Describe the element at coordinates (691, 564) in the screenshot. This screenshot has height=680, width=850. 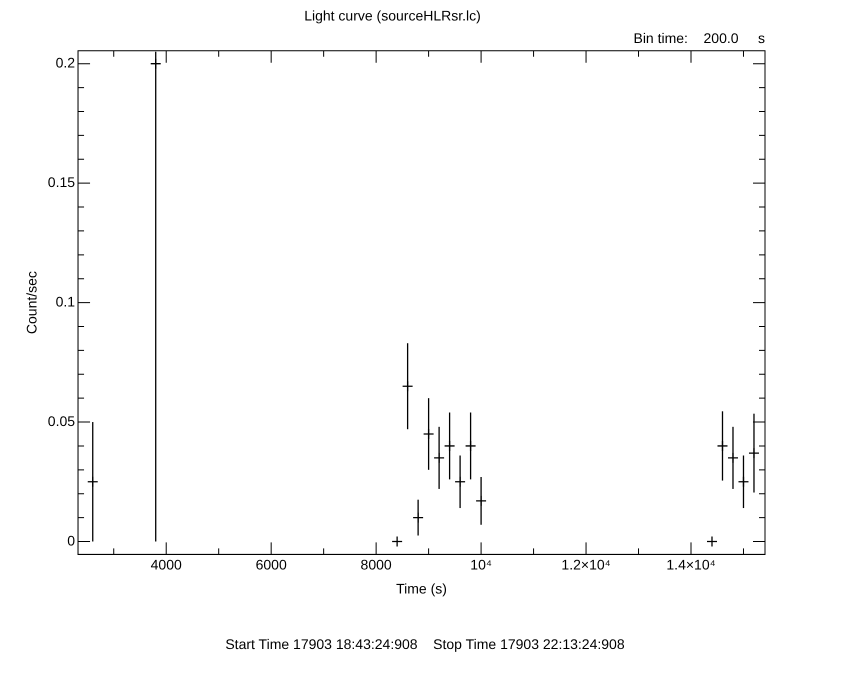
I see `x-tick-label: 1.4×10⁴` at that location.